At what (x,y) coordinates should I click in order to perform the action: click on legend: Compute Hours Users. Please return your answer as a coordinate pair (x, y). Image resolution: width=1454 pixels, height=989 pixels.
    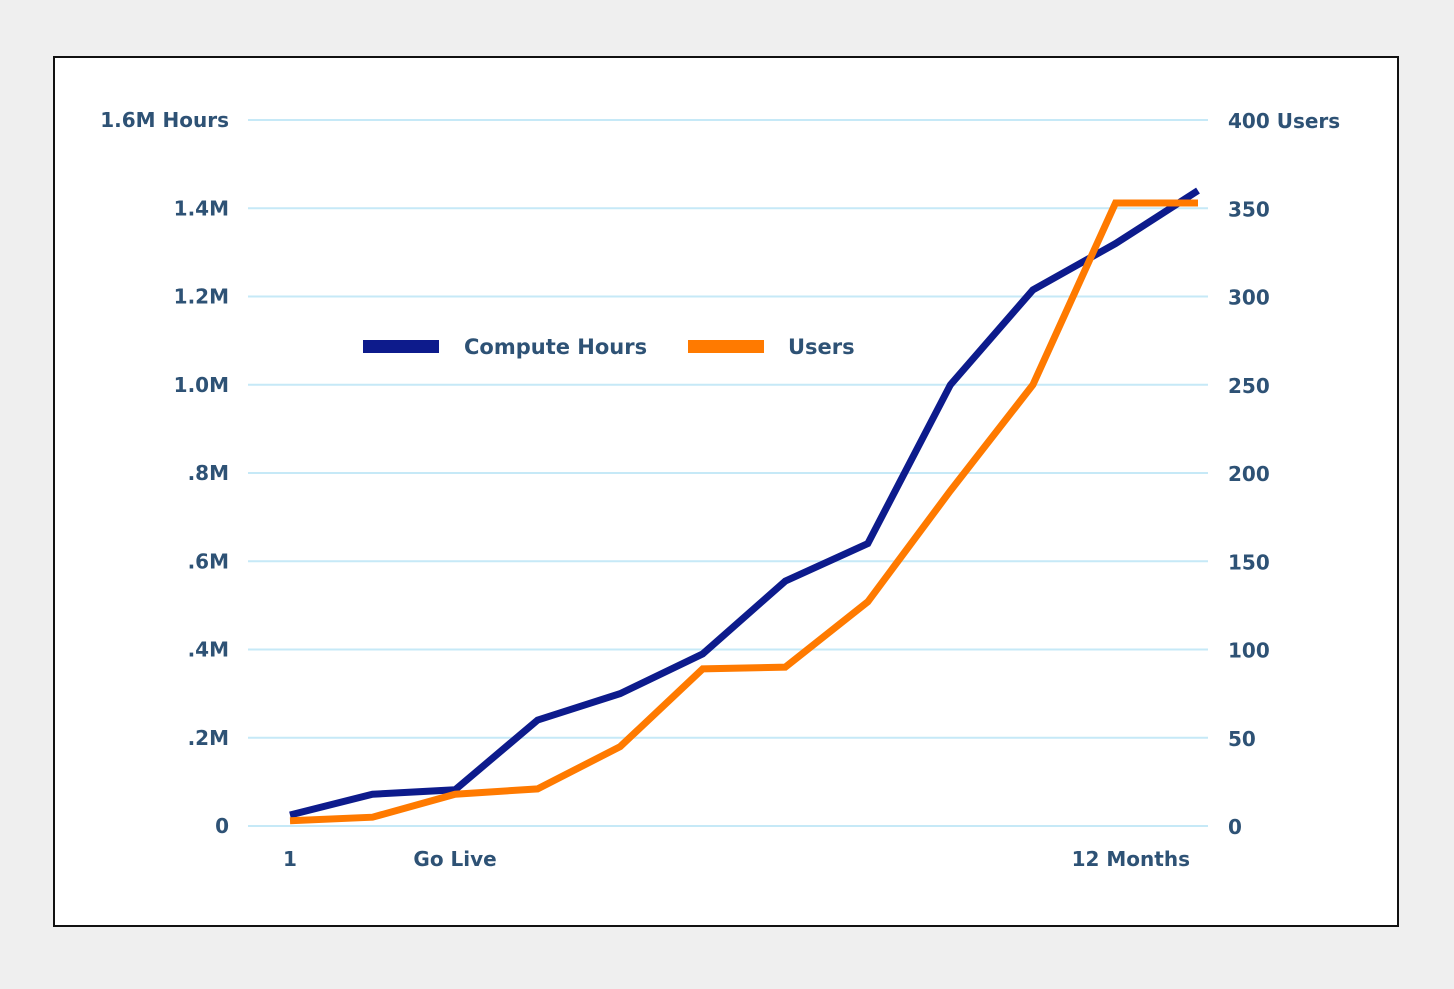
    Looking at the image, I should click on (609, 347).